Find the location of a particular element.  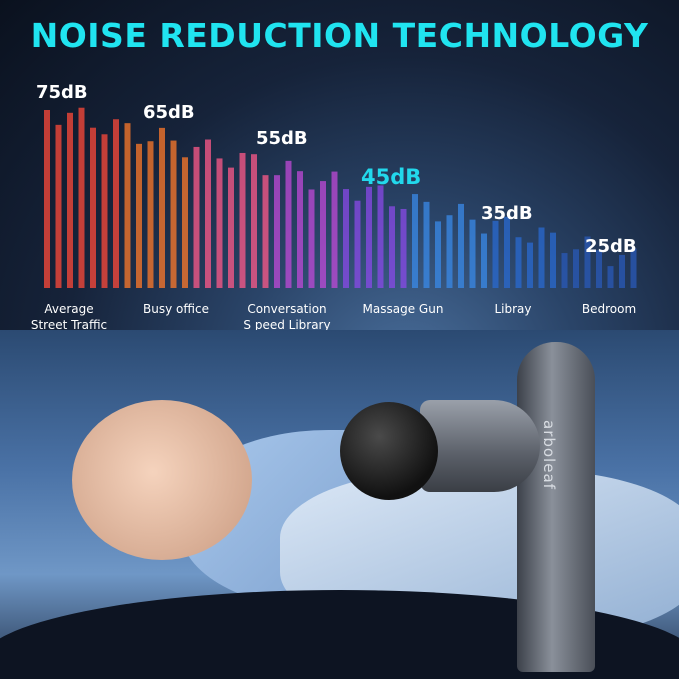

label-line: S peed Library is located at coordinates (287, 325).